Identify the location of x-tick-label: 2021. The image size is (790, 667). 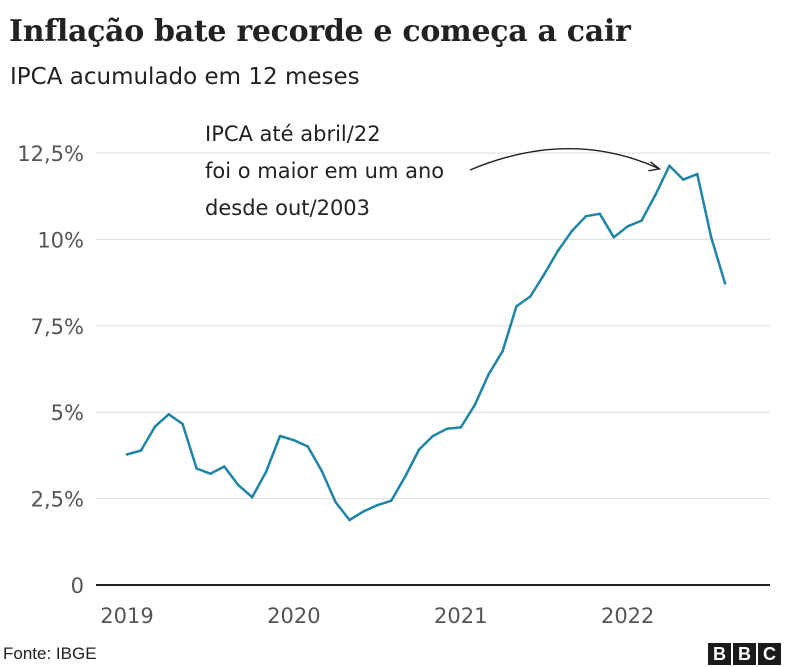
(460, 616).